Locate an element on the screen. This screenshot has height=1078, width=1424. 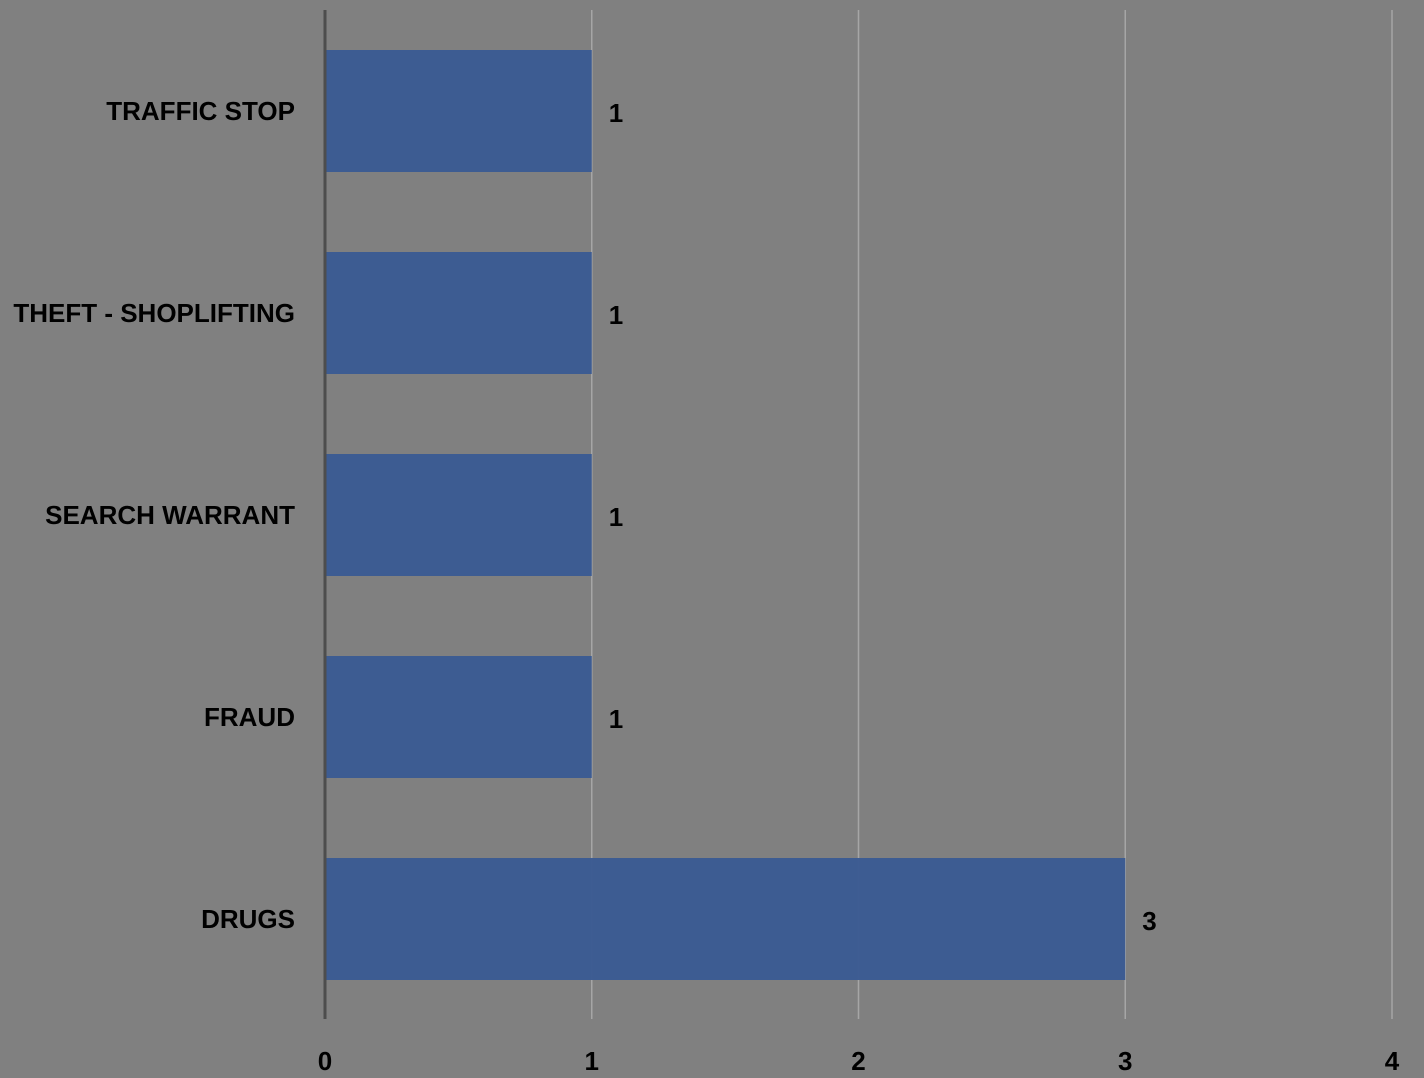
bar-fraud is located at coordinates (458, 717).